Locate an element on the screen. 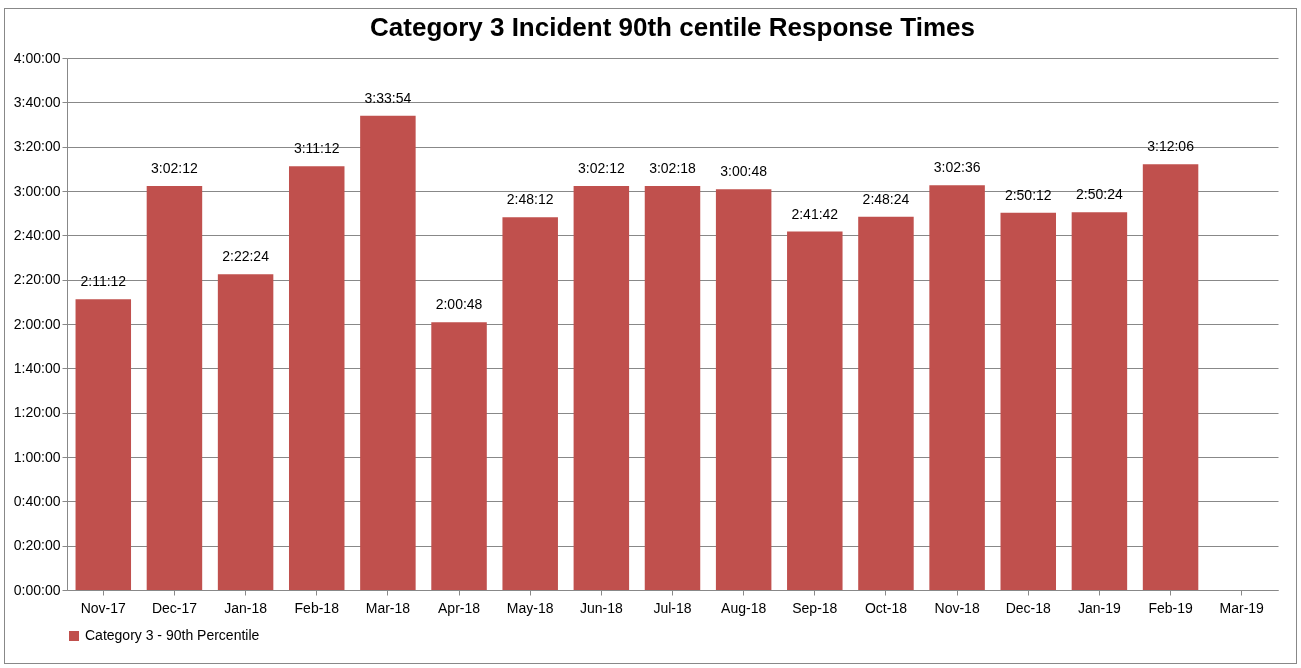  x-tick-label: Jul-18 is located at coordinates (672, 607).